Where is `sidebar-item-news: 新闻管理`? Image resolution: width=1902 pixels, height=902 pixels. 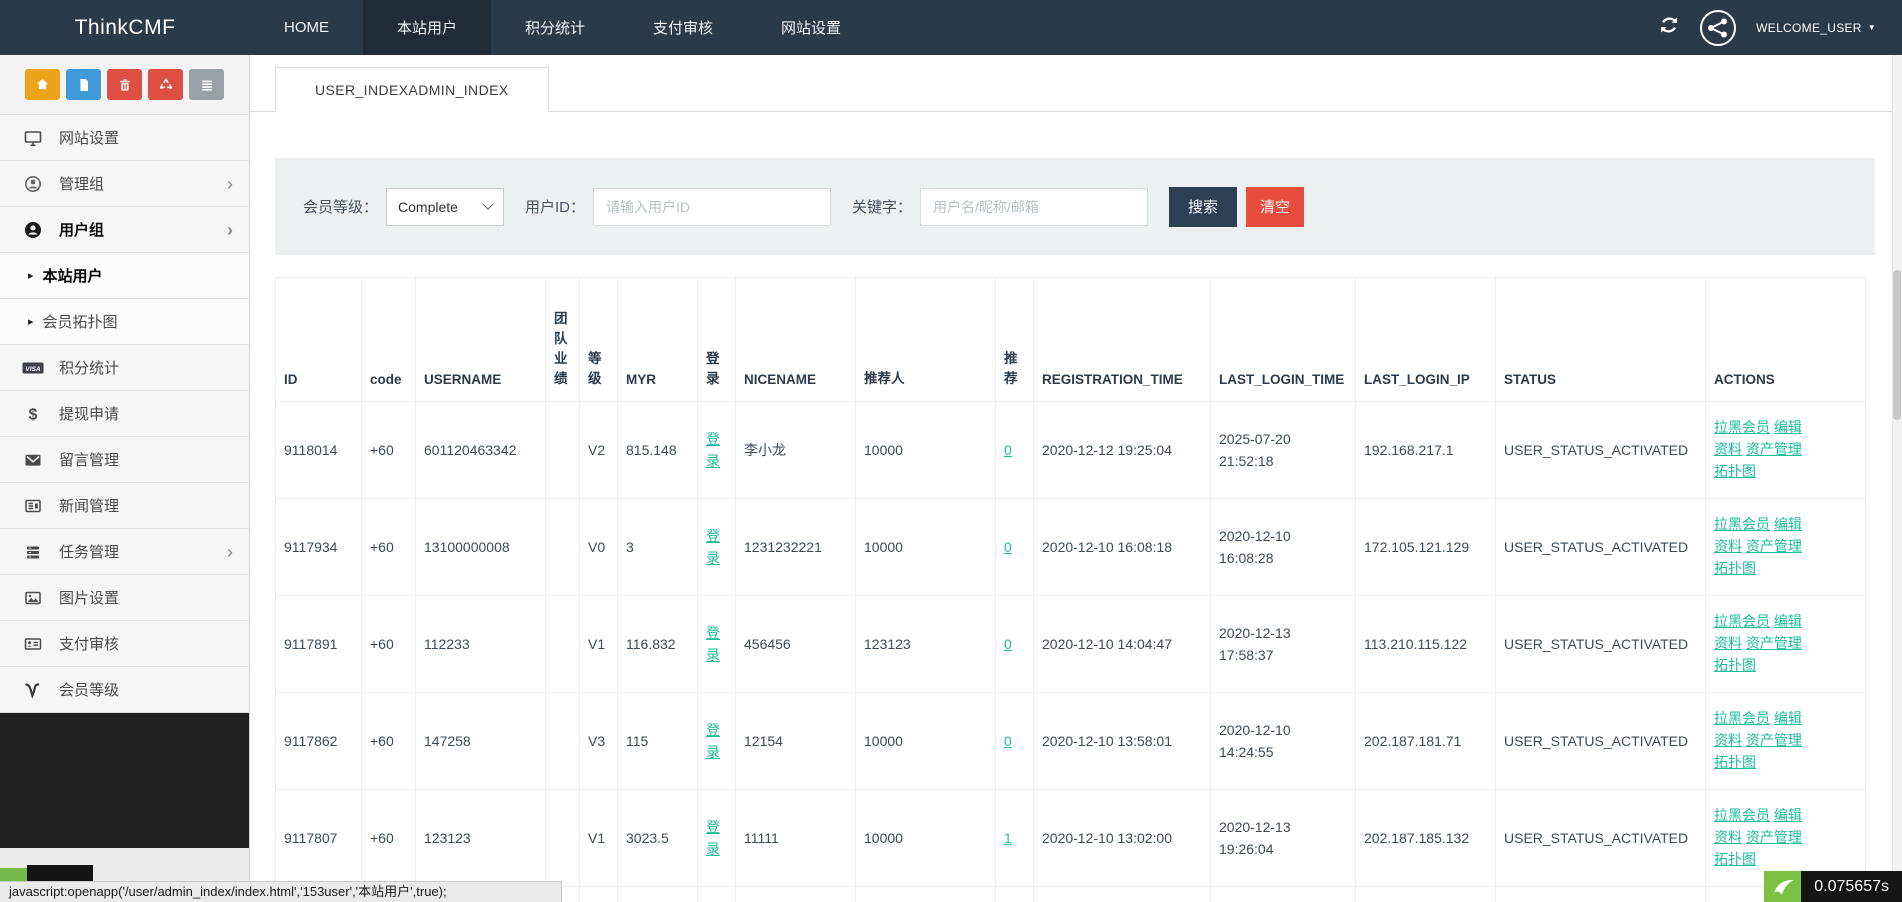
sidebar-item-news: 新闻管理 is located at coordinates (124, 506).